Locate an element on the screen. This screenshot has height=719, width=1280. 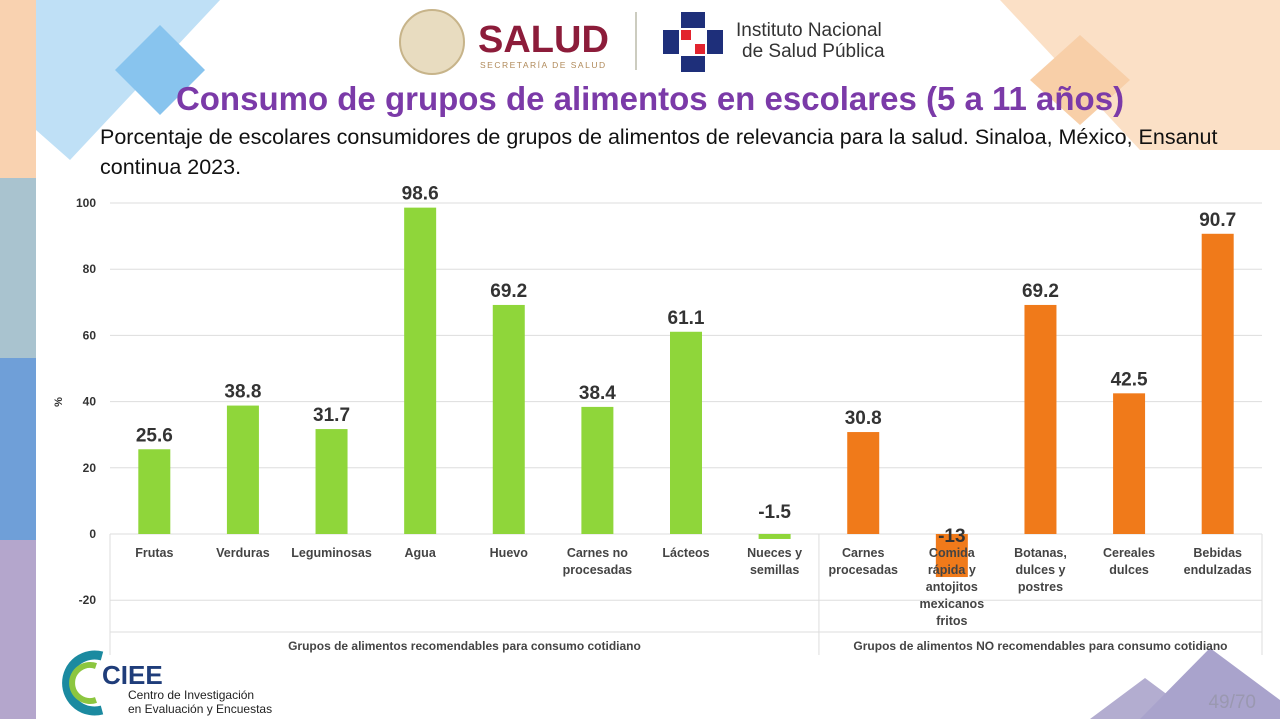
x-tick-label: mexicanos is located at coordinates (952, 604).